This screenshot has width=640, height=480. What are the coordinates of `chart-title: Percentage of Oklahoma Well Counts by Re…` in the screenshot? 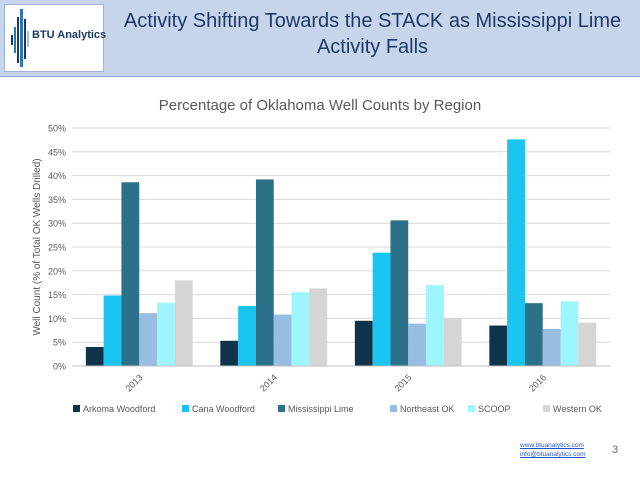 It's located at (320, 105).